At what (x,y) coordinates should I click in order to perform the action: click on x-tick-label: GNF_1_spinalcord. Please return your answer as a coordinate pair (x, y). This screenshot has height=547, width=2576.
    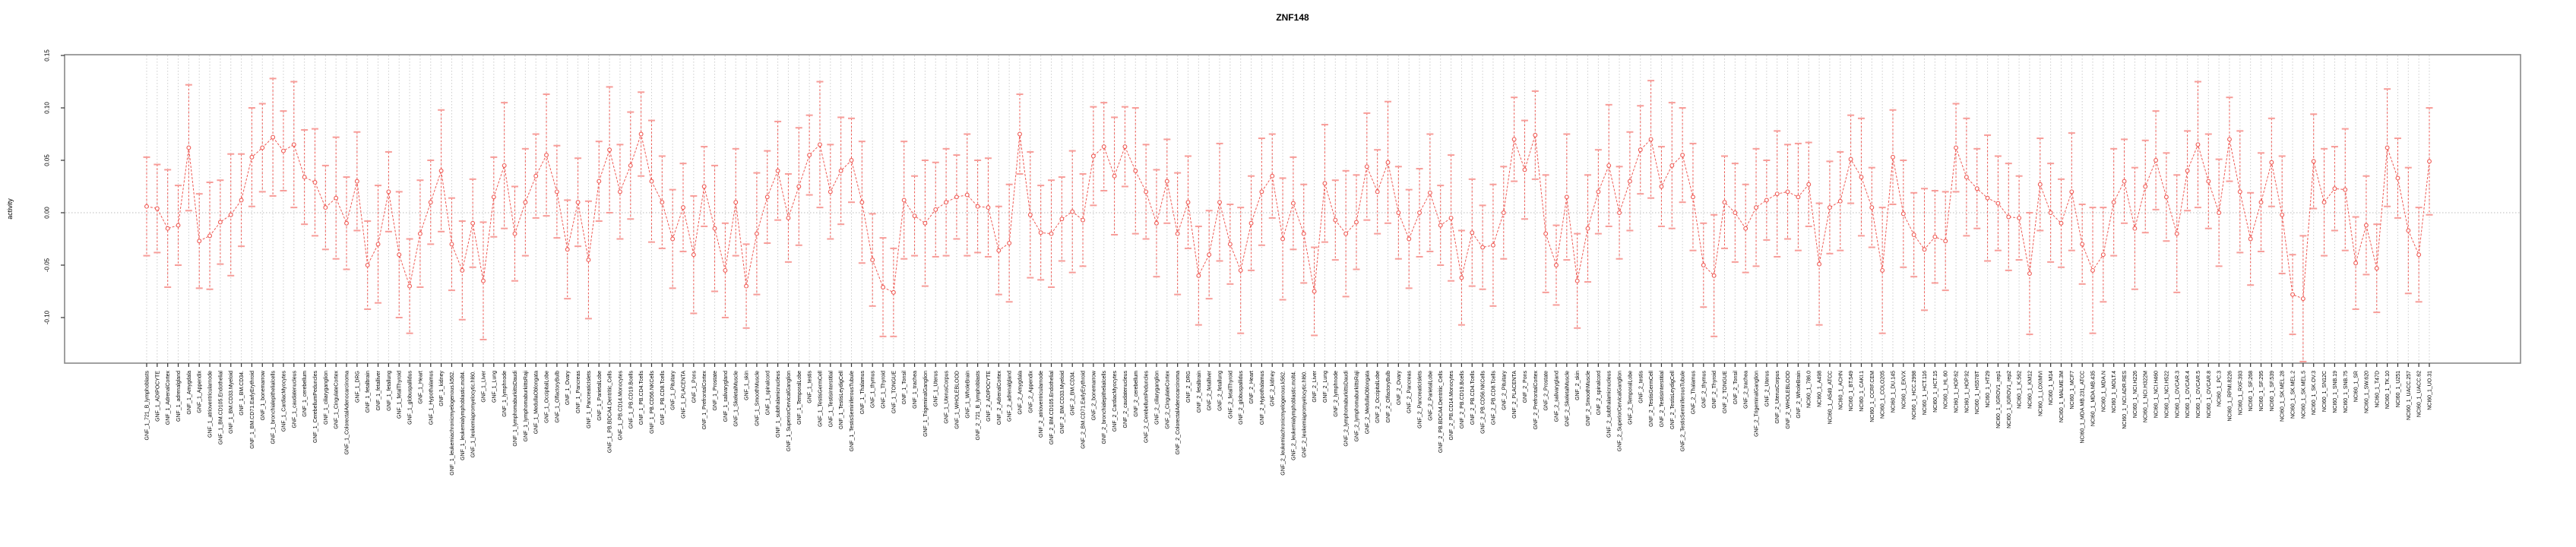
    Looking at the image, I should click on (768, 393).